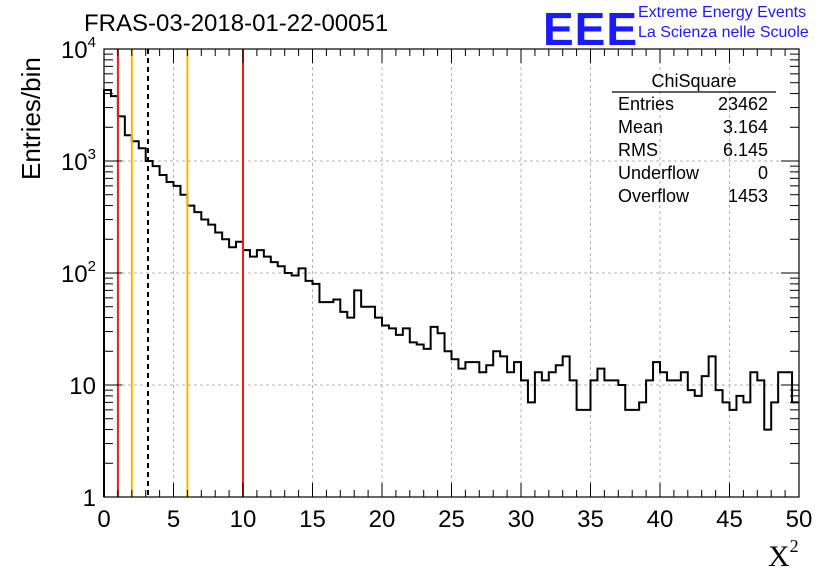 The width and height of the screenshot is (836, 572). Describe the element at coordinates (78, 49) in the screenshot. I see `y-tick-label: 10⁴` at that location.